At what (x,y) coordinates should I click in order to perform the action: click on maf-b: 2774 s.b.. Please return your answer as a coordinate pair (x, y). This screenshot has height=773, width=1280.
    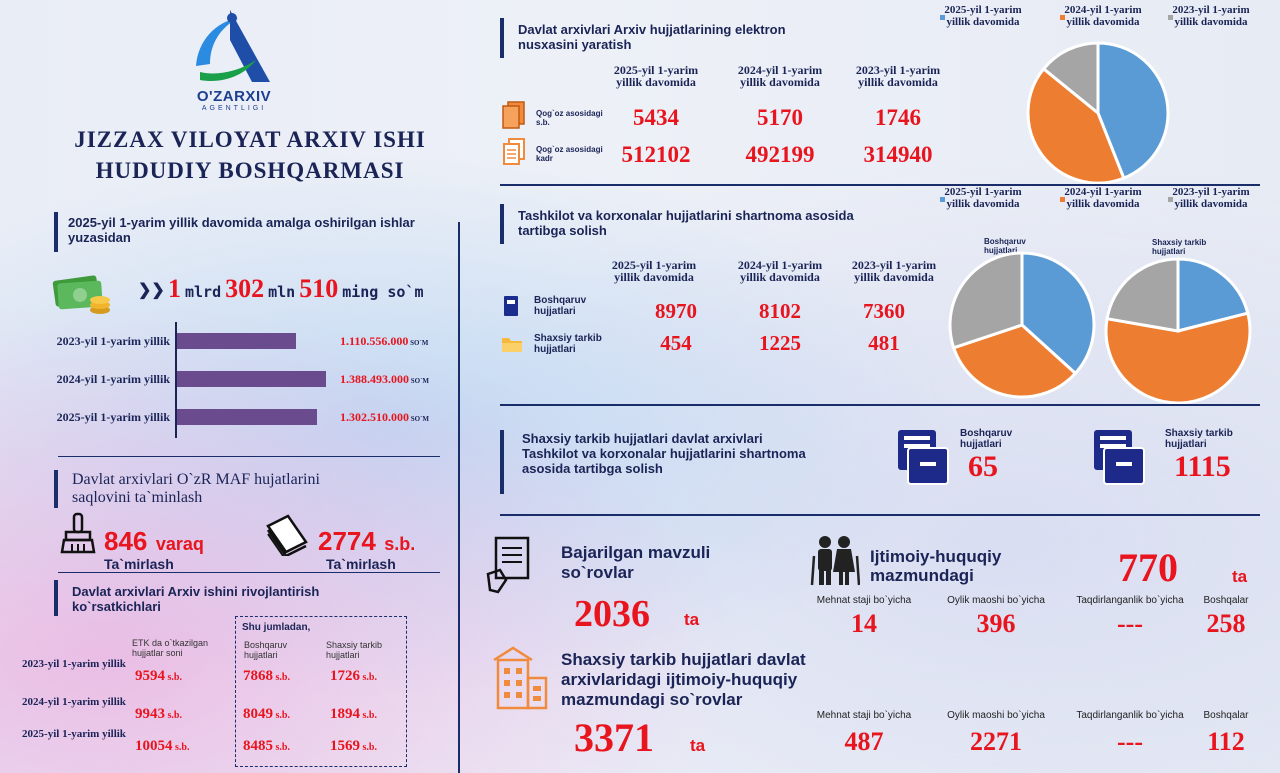
    Looking at the image, I should click on (366, 541).